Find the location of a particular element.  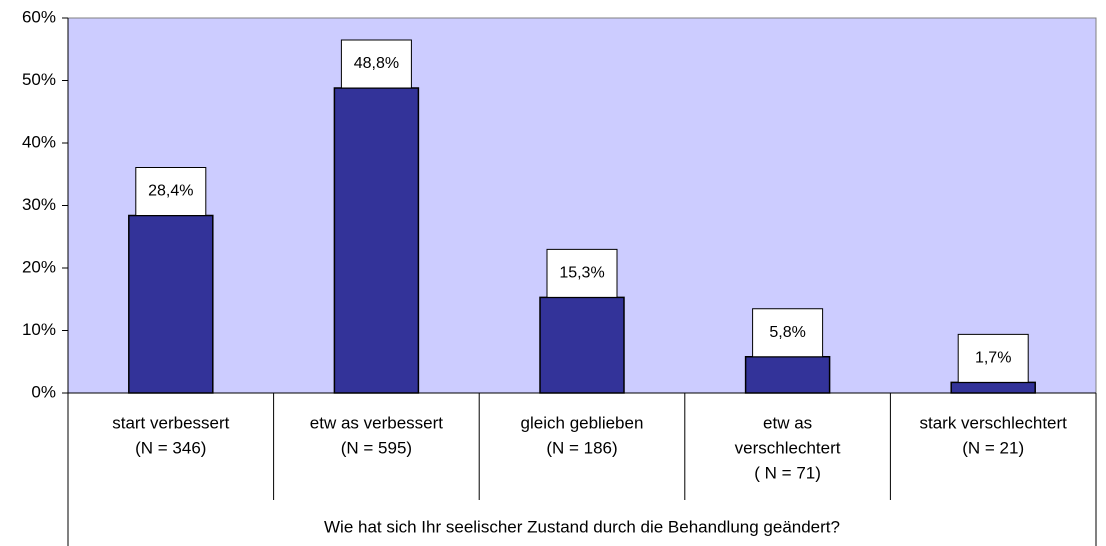

x-tick-label: stark verschlechtert is located at coordinates (994, 422).